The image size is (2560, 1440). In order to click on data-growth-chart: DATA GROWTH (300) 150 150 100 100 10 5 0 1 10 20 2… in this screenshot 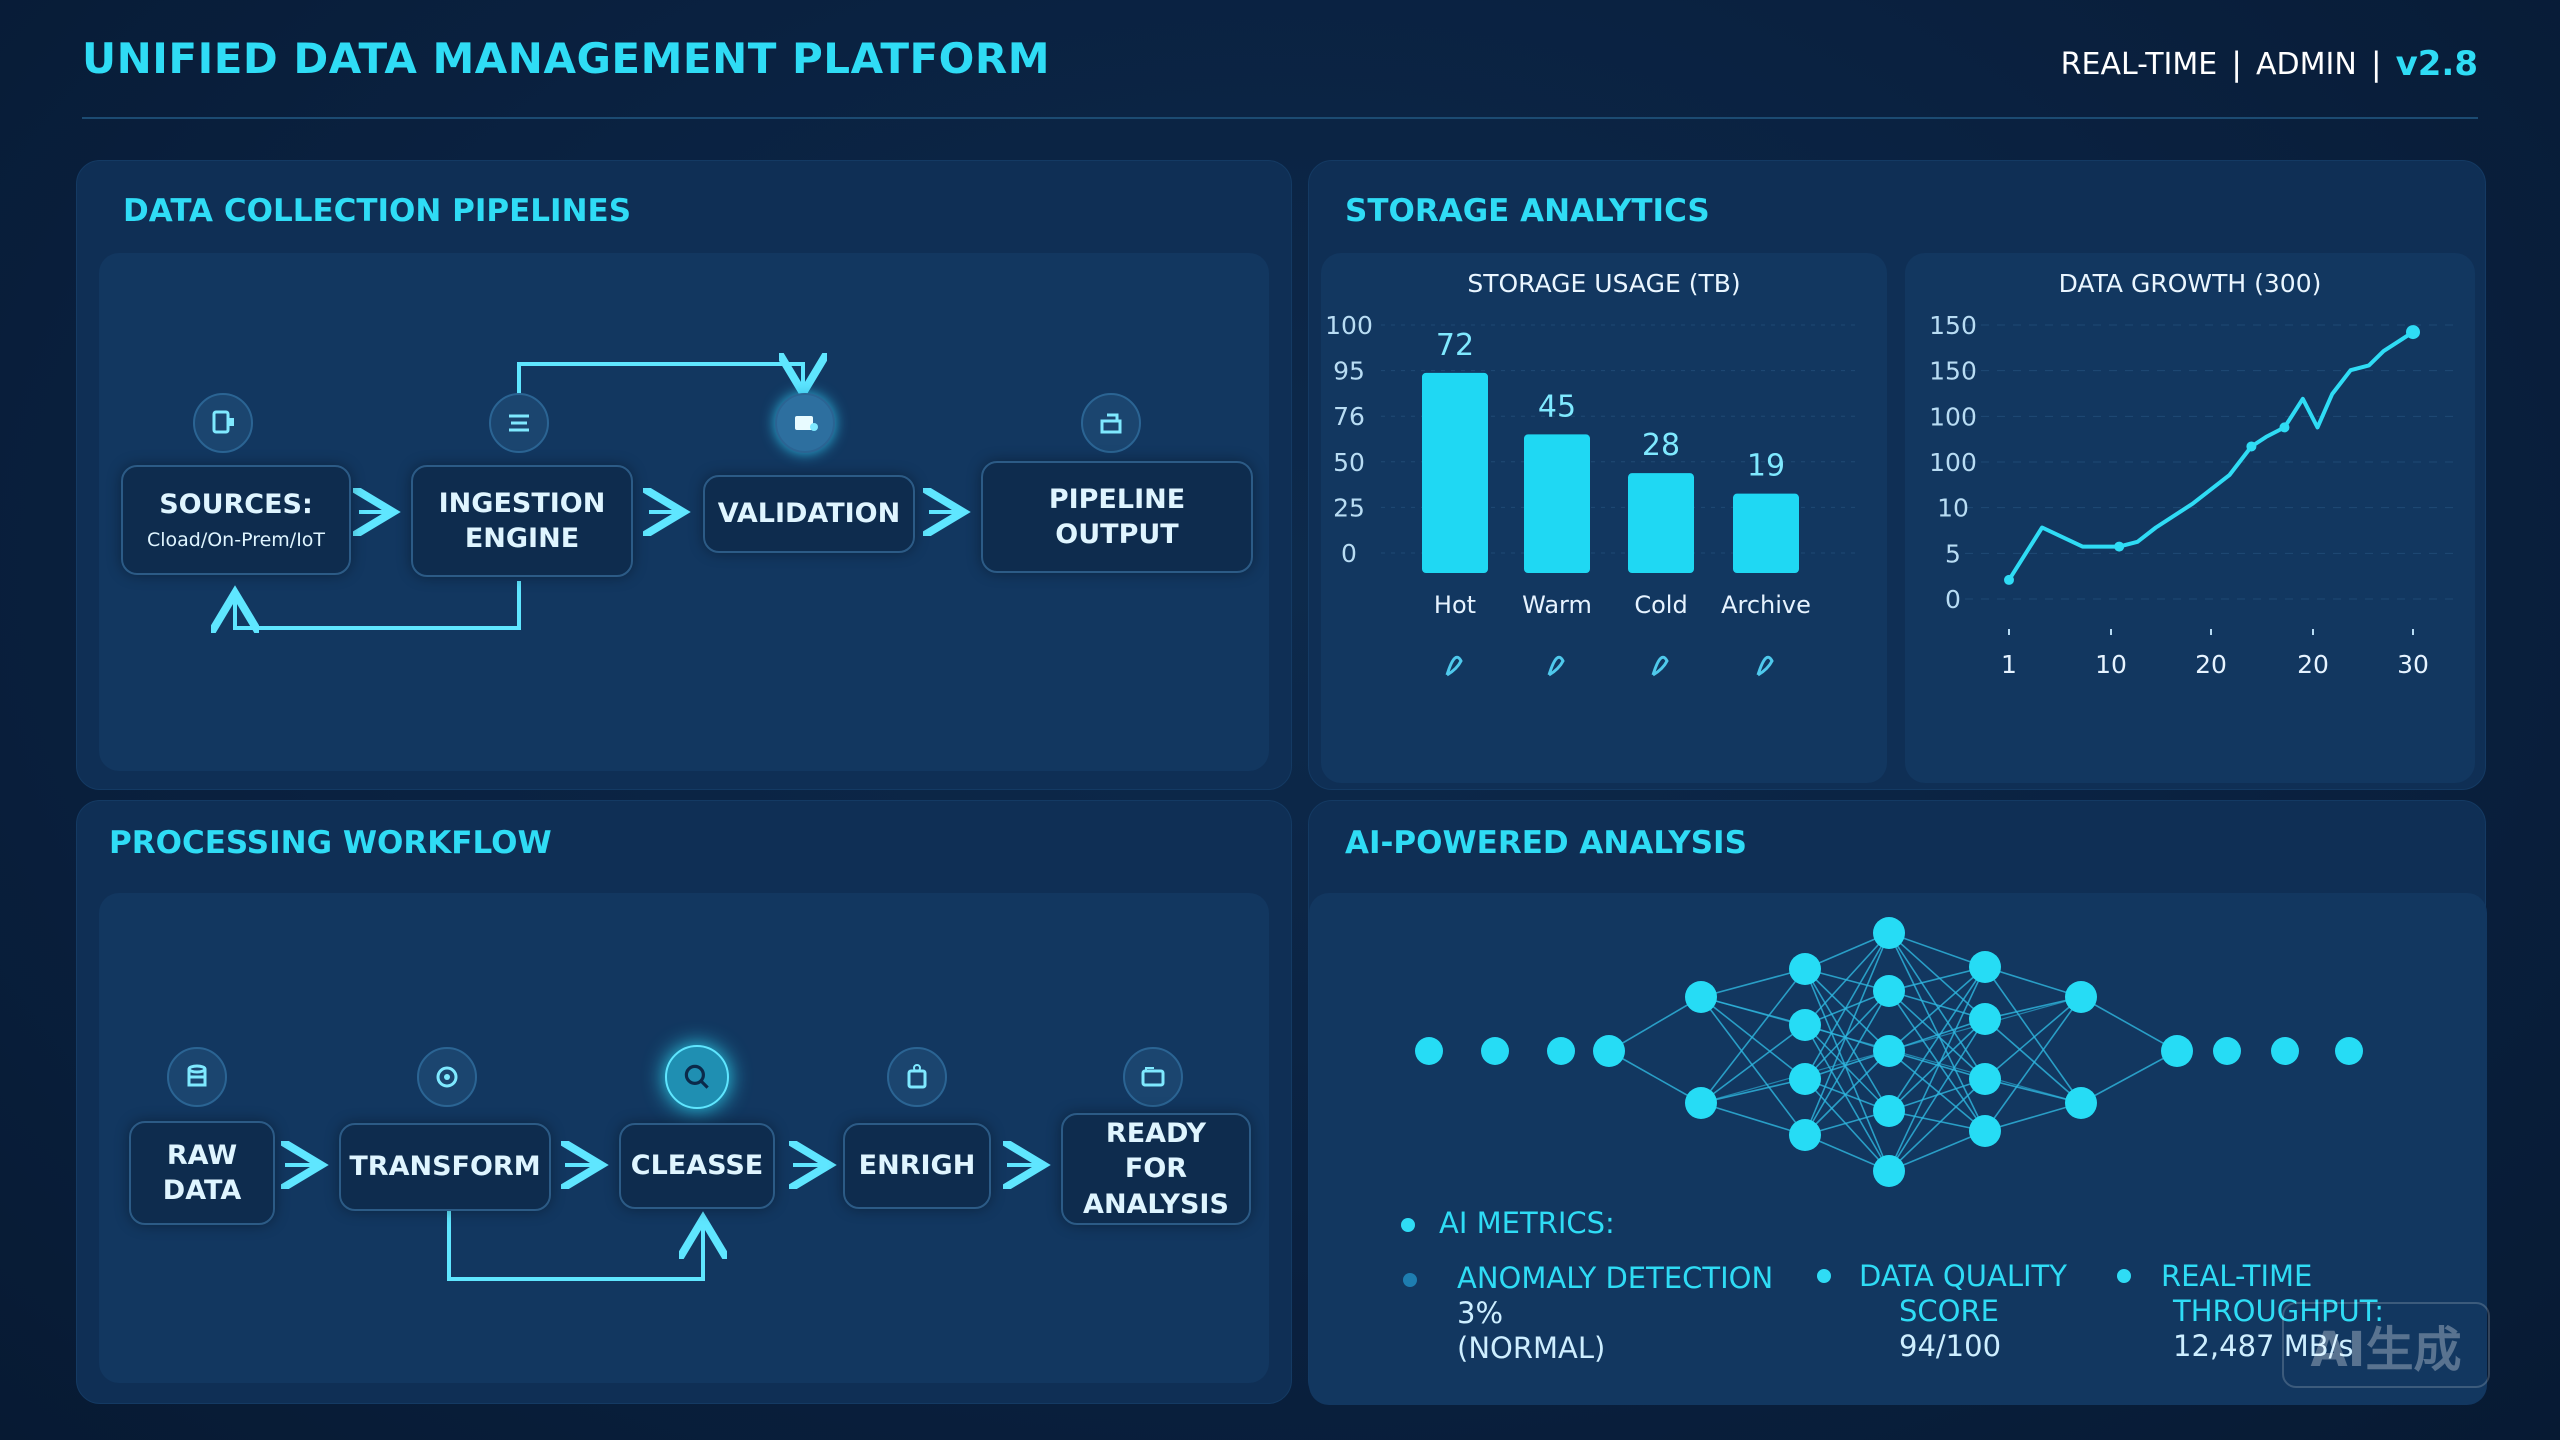, I will do `click(2190, 518)`.